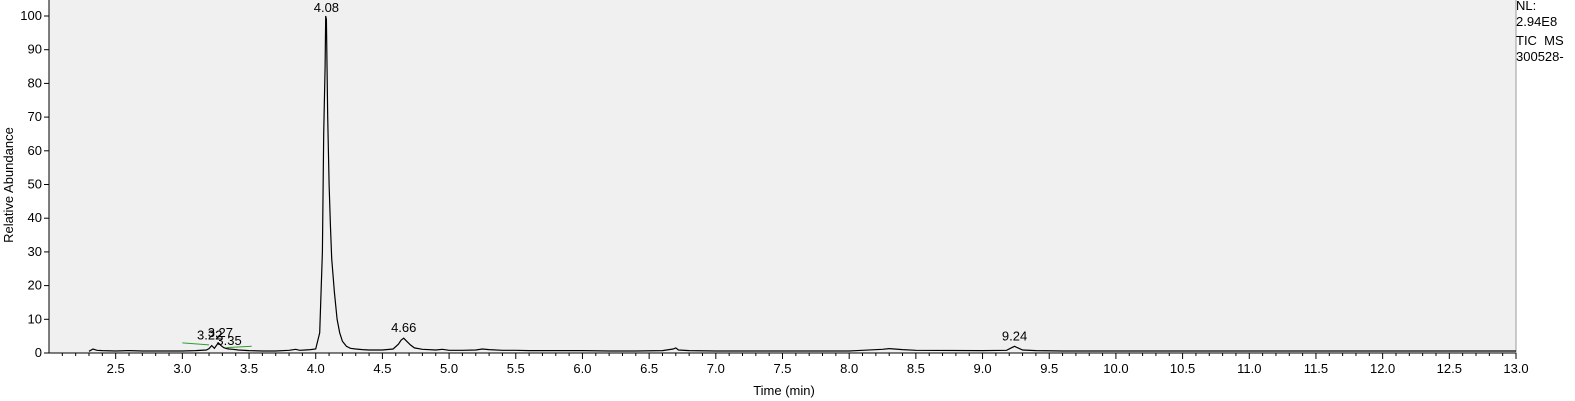 This screenshot has height=401, width=1575. What do you see at coordinates (35, 150) in the screenshot?
I see `y-tick-label: 60` at bounding box center [35, 150].